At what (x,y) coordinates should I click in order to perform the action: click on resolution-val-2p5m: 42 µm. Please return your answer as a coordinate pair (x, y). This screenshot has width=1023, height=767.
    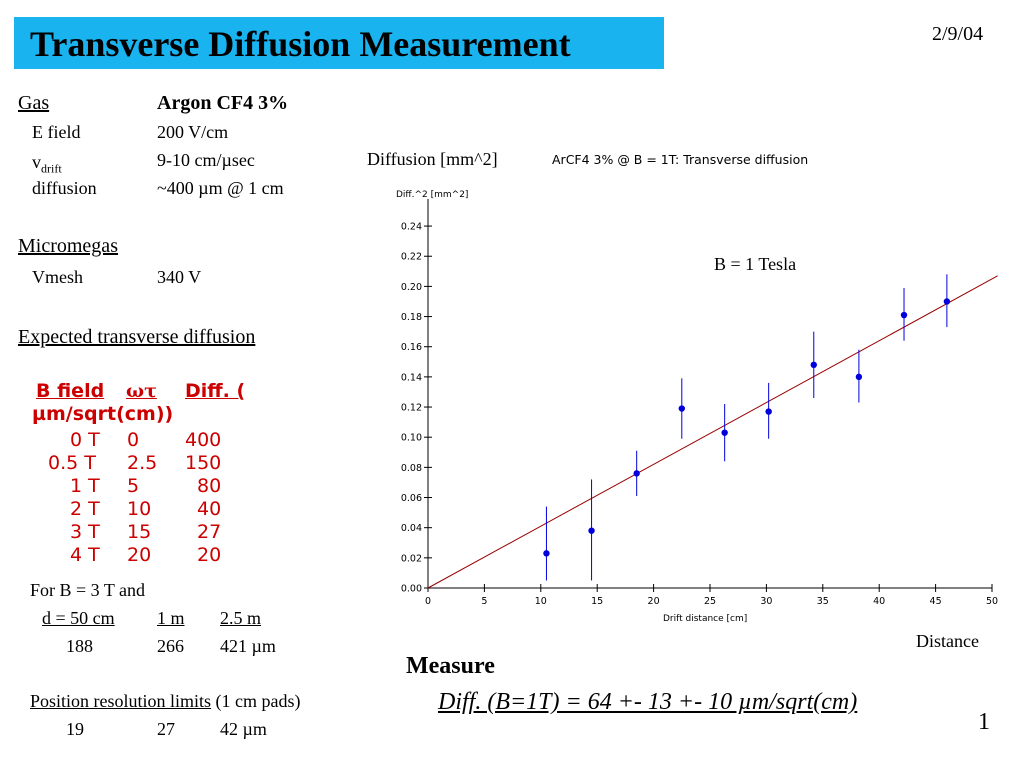
    Looking at the image, I should click on (243, 729).